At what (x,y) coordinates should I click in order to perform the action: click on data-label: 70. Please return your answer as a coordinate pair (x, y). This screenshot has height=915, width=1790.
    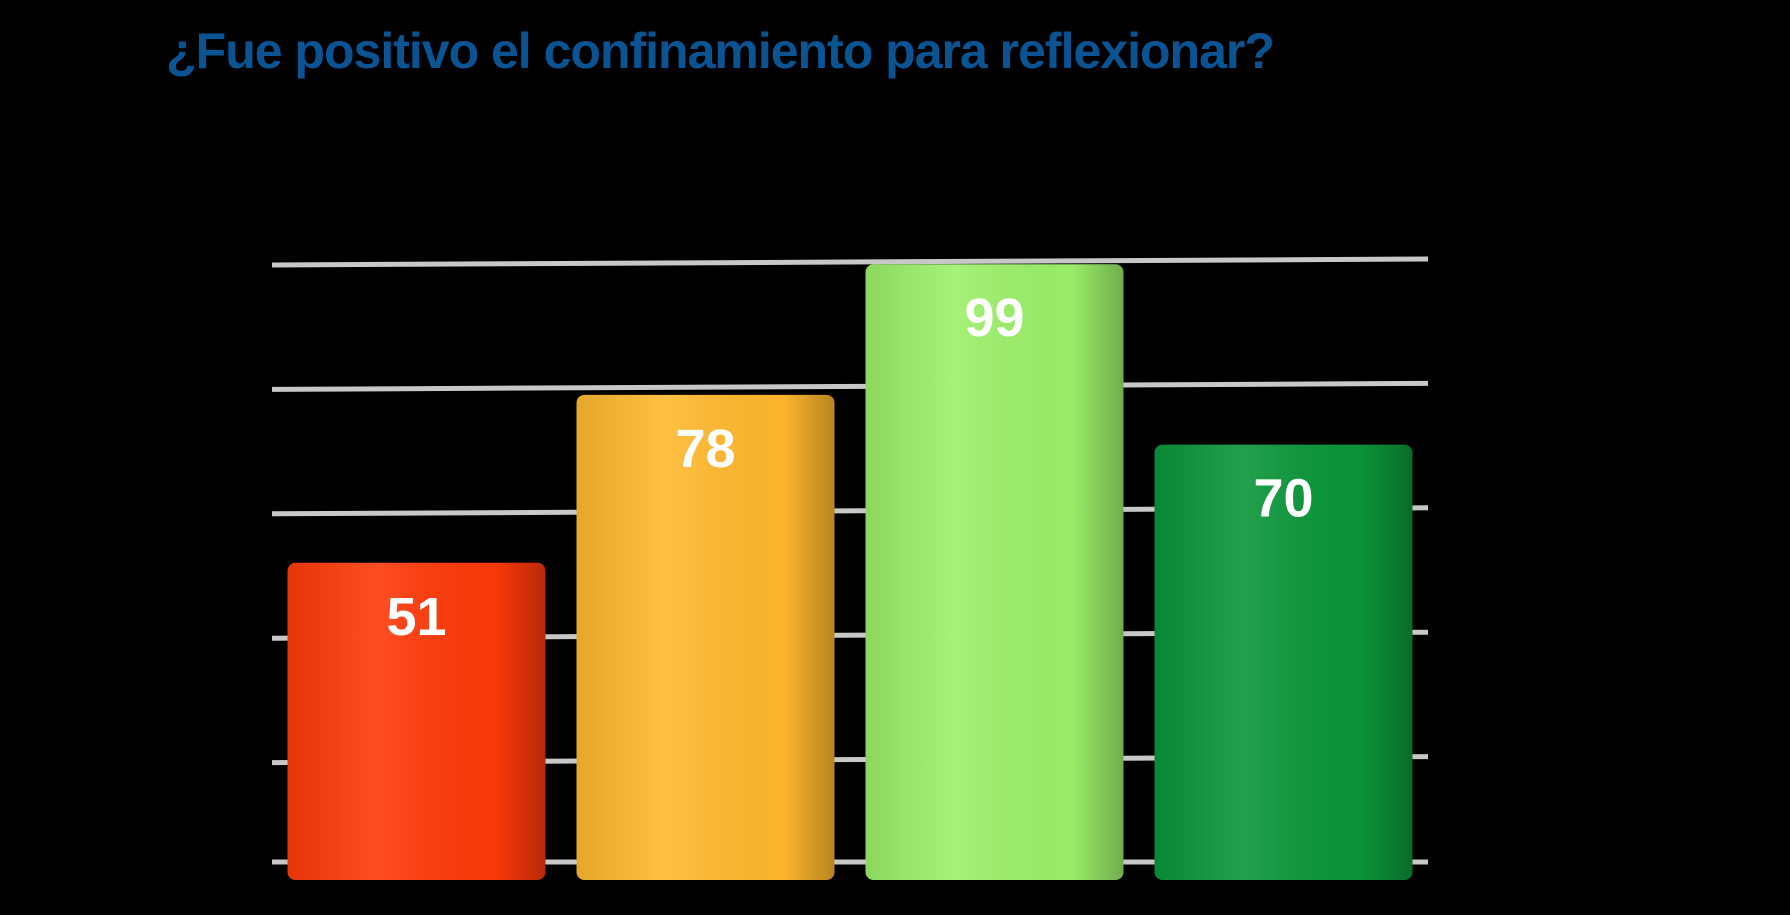
    Looking at the image, I should click on (1283, 499).